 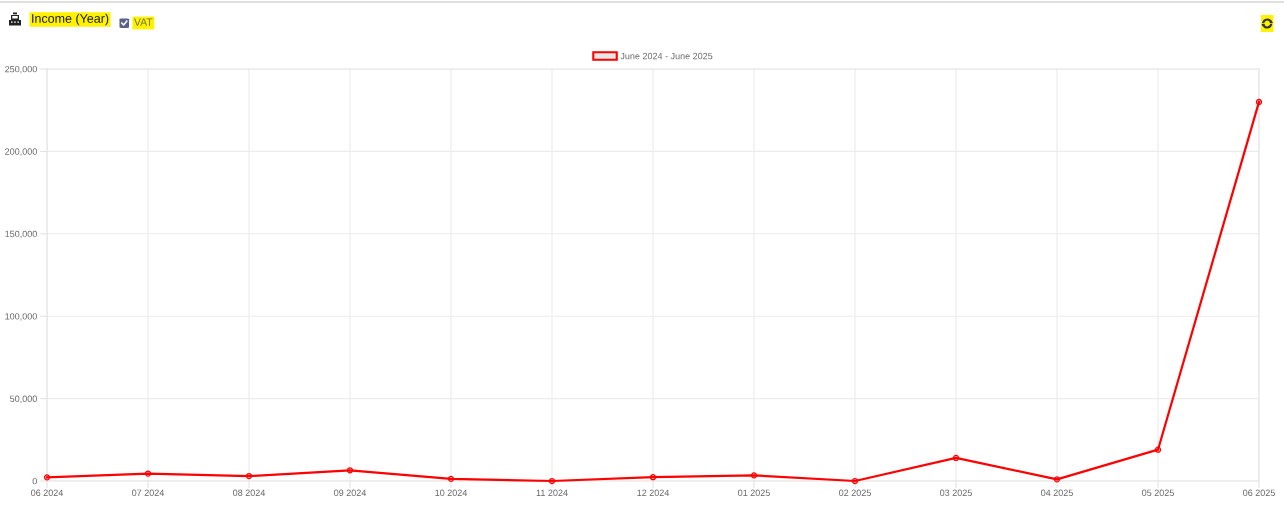 What do you see at coordinates (249, 492) in the screenshot?
I see `x-tick-label: 08 2024` at bounding box center [249, 492].